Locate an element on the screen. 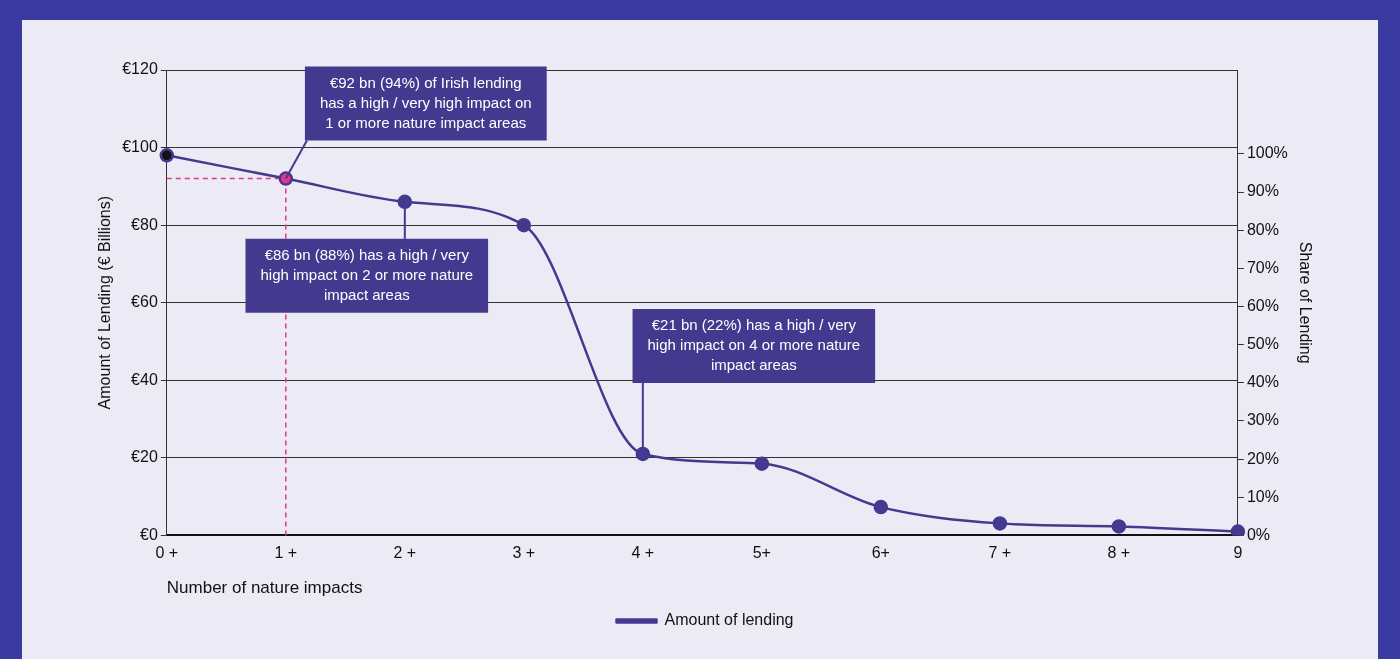  x-tick-label: 2 + is located at coordinates (405, 553).